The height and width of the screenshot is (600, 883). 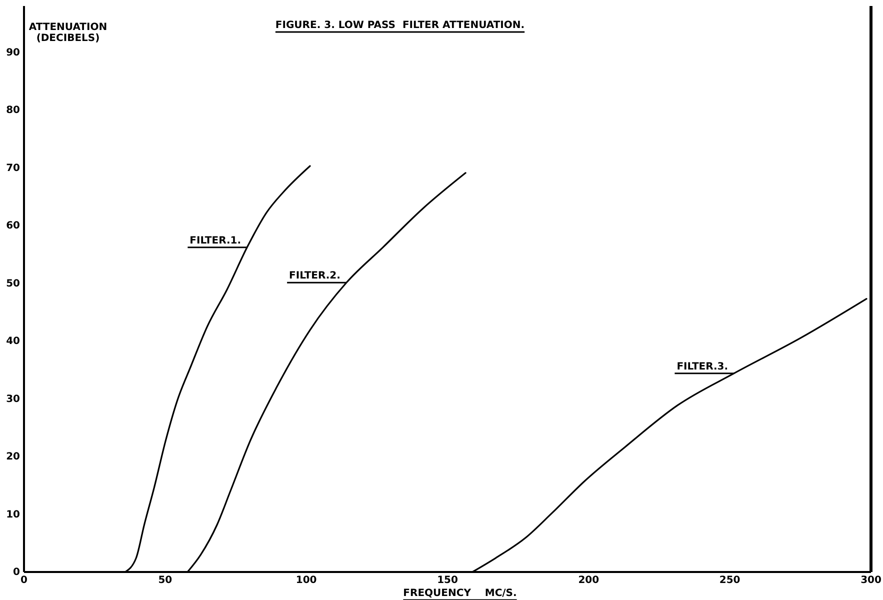 What do you see at coordinates (13, 226) in the screenshot?
I see `y-tick-label: 60` at bounding box center [13, 226].